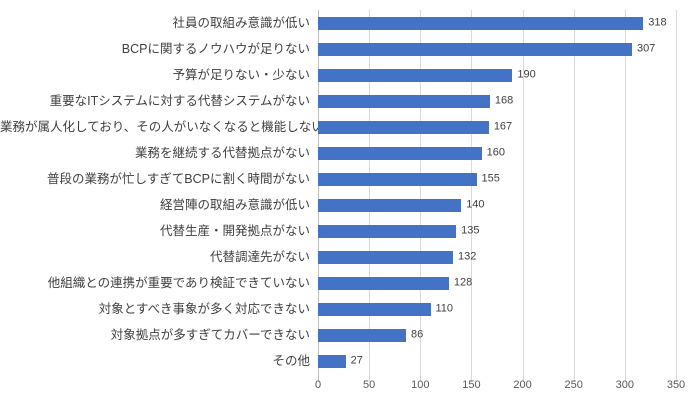  Describe the element at coordinates (646, 48) in the screenshot. I see `value-label: 307` at that location.